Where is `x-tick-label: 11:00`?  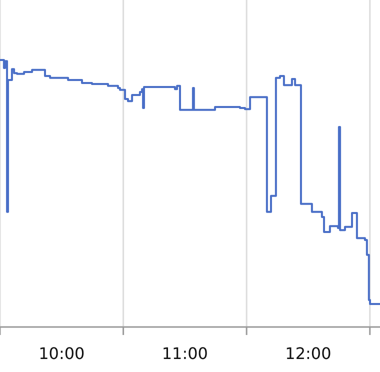 x-tick-label: 11:00 is located at coordinates (185, 353).